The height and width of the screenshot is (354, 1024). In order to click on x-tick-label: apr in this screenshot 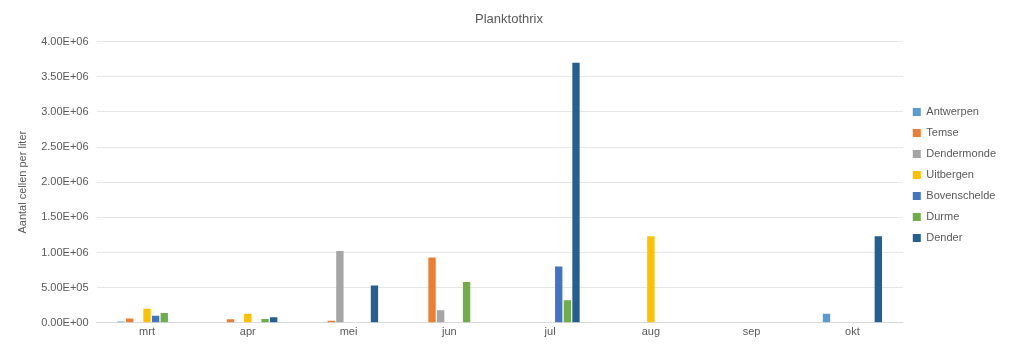, I will do `click(248, 331)`.